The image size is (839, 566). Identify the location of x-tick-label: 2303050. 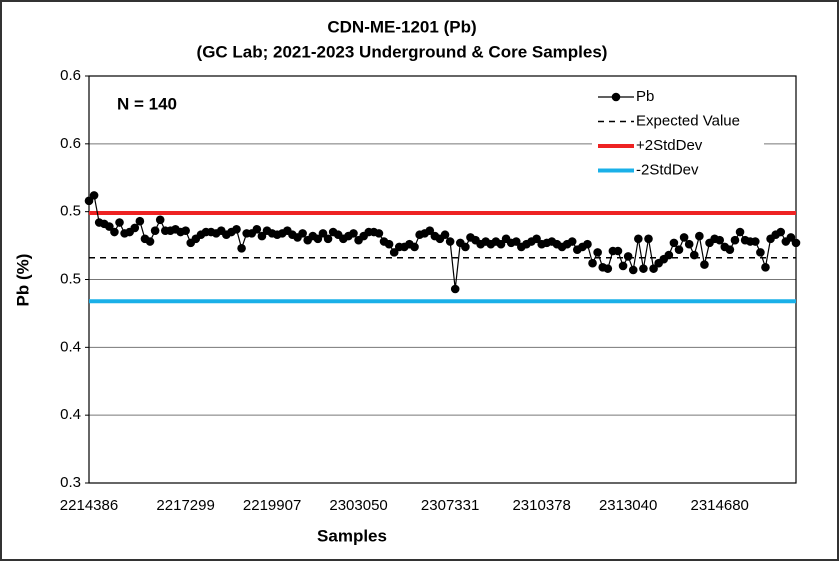
(358, 505).